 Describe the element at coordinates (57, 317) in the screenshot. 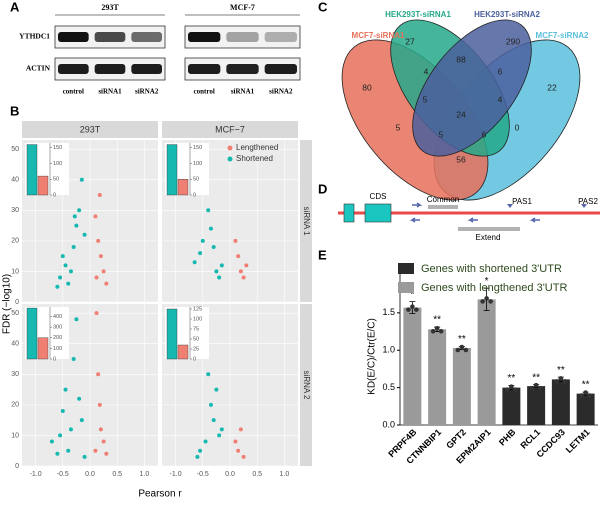

I see `inset-tick-label: 400` at that location.